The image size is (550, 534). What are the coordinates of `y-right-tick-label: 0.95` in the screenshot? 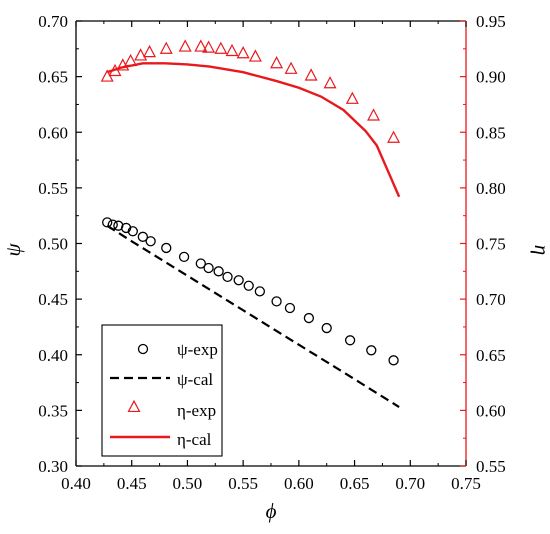 It's located at (491, 21).